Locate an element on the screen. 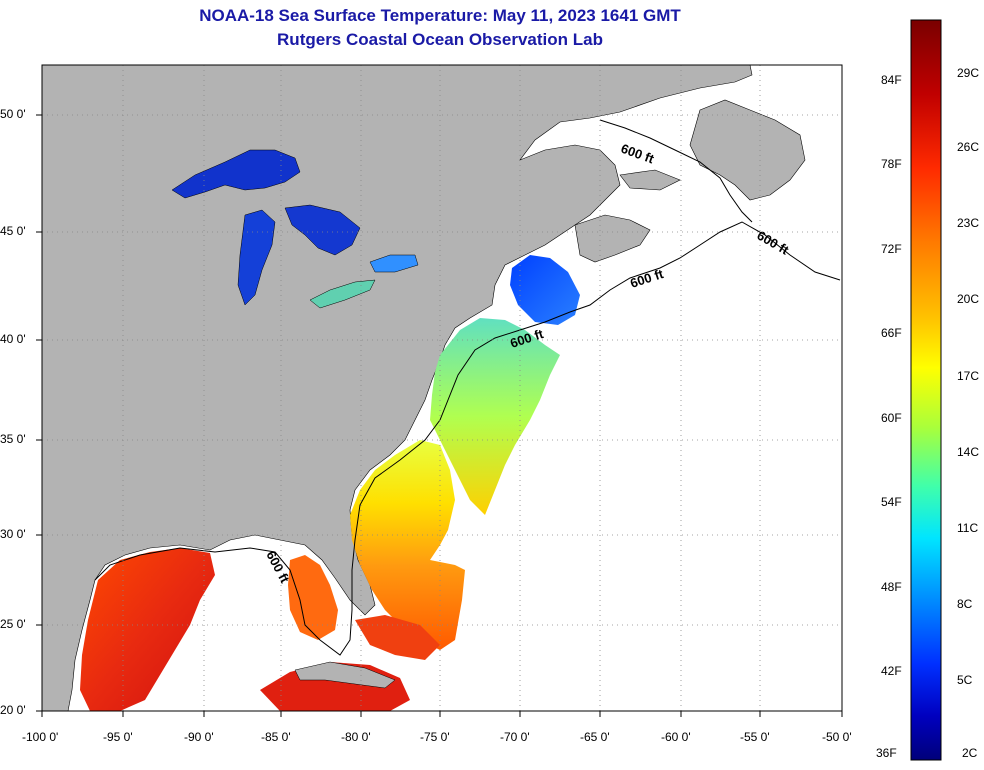 This screenshot has width=984, height=770. sst-florida-shelf is located at coordinates (313, 597).